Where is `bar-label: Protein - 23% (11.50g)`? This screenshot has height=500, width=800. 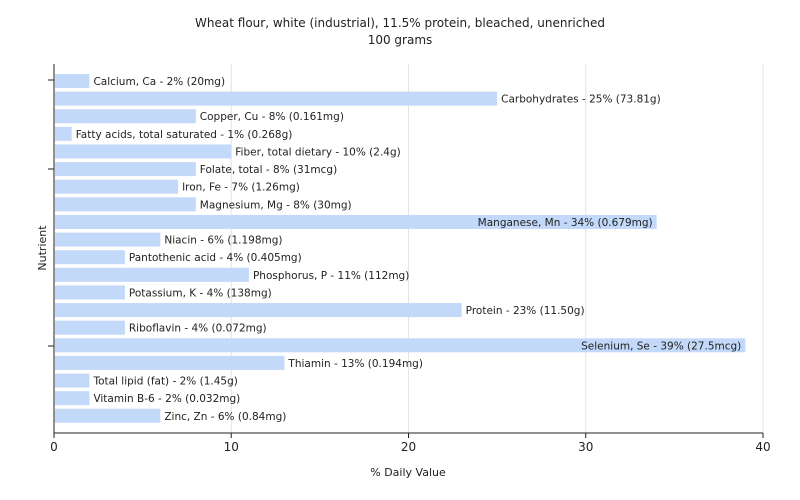
bar-label: Protein - 23% (11.50g) is located at coordinates (525, 311).